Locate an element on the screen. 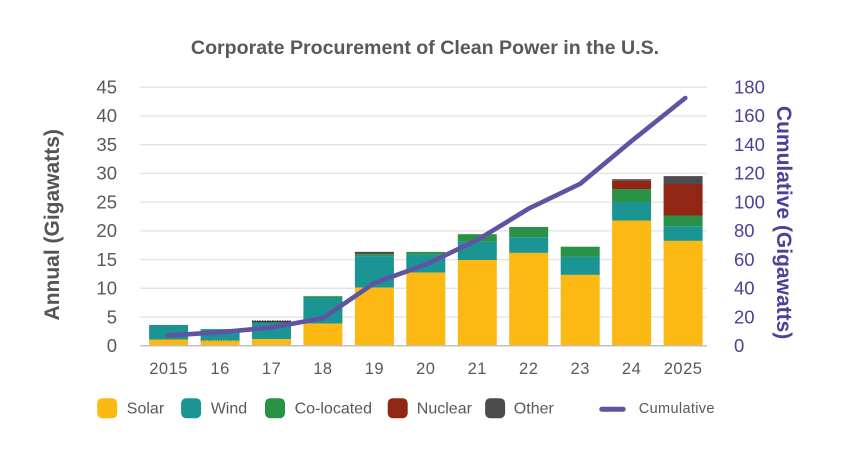 This screenshot has width=851, height=462. svg-text: 100 is located at coordinates (749, 201).